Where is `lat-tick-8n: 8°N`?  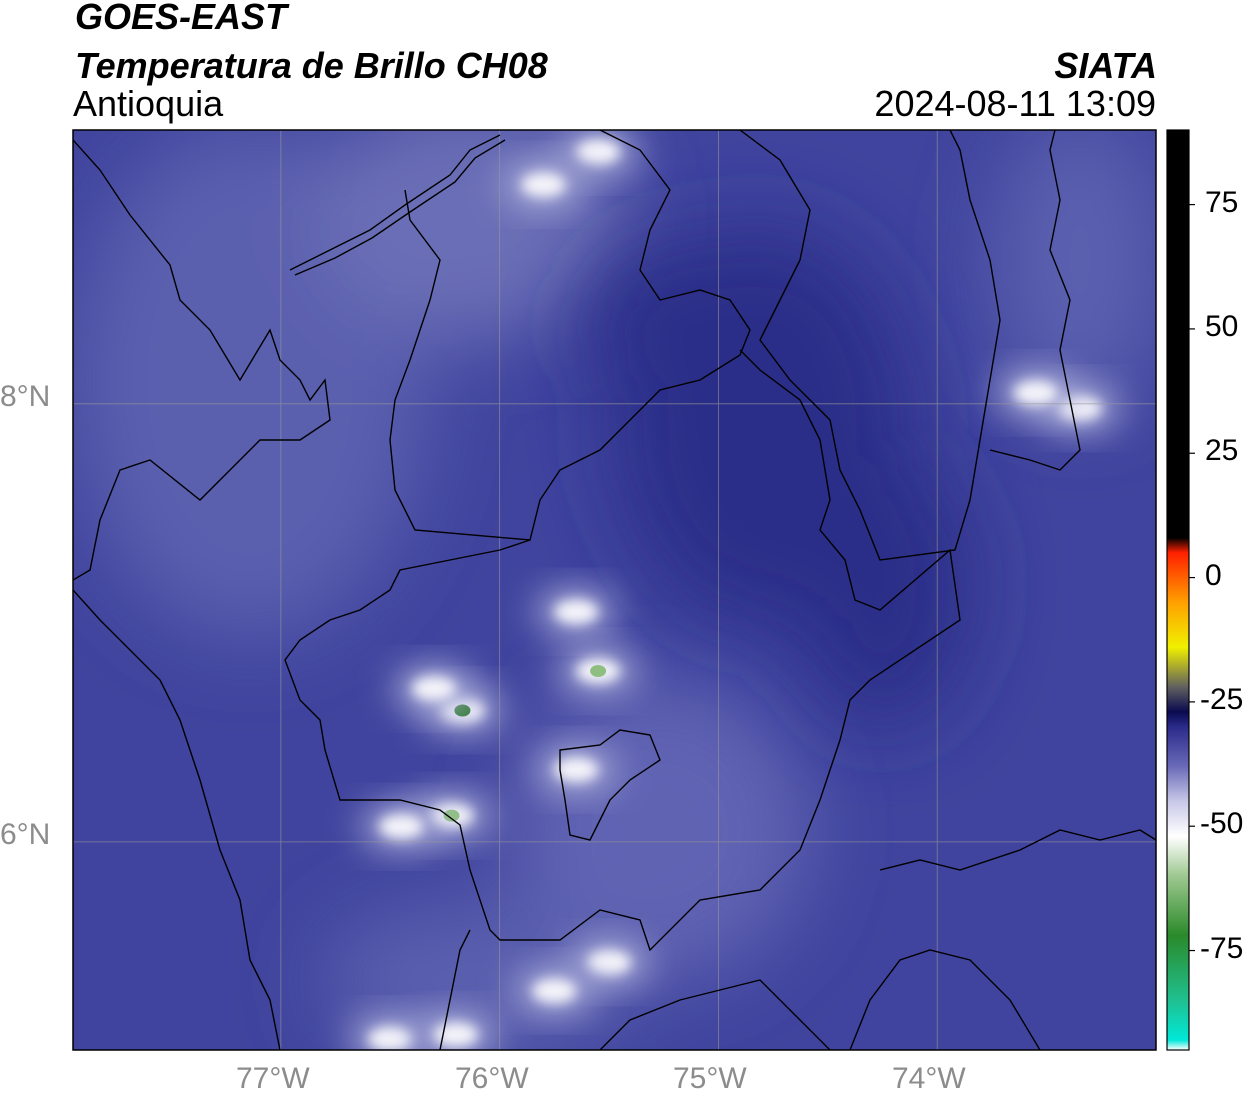
lat-tick-8n: 8°N is located at coordinates (25, 396).